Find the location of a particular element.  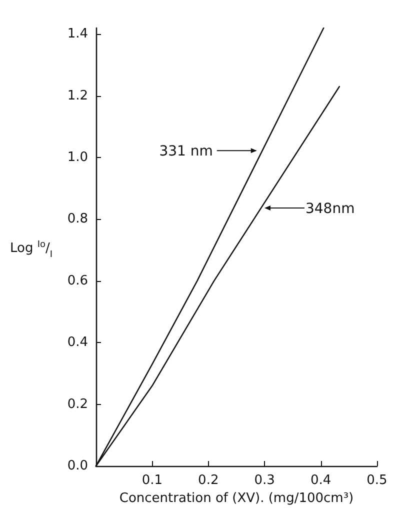

annotation: 331 nm is located at coordinates (186, 152).